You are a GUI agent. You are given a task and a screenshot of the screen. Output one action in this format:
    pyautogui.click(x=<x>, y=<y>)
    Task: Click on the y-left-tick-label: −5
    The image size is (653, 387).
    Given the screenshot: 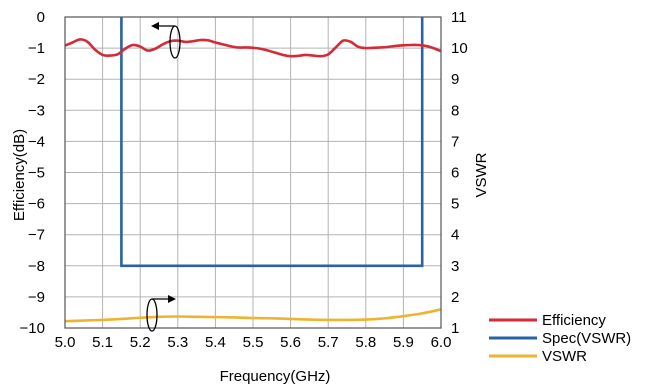 What is the action you would take?
    pyautogui.click(x=36, y=173)
    